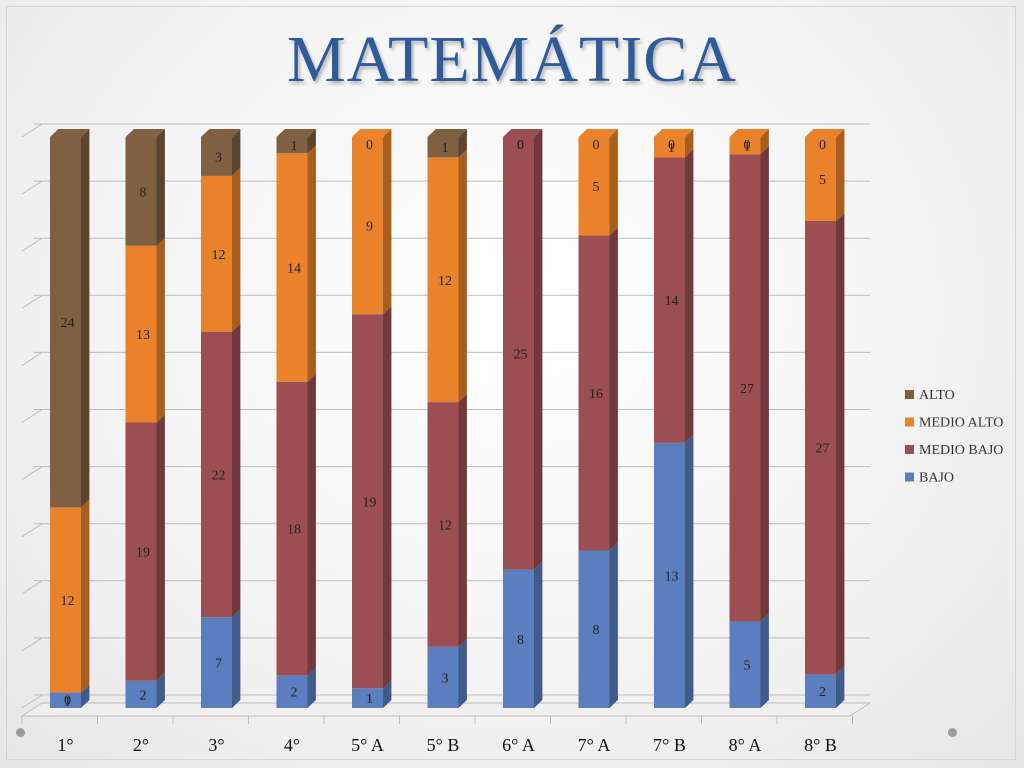  I want to click on legend-label: MEDIO BAJO, so click(961, 450).